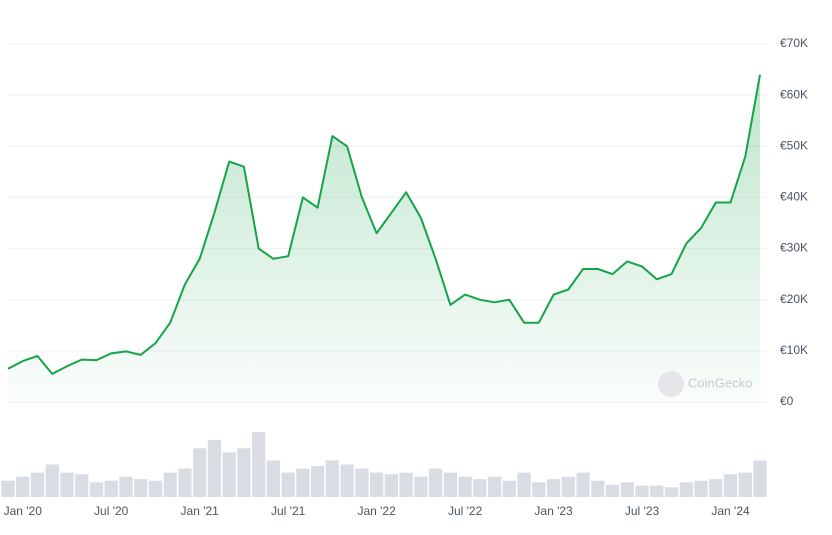 The image size is (832, 535). I want to click on x-tick-label: Jan '24, so click(730, 511).